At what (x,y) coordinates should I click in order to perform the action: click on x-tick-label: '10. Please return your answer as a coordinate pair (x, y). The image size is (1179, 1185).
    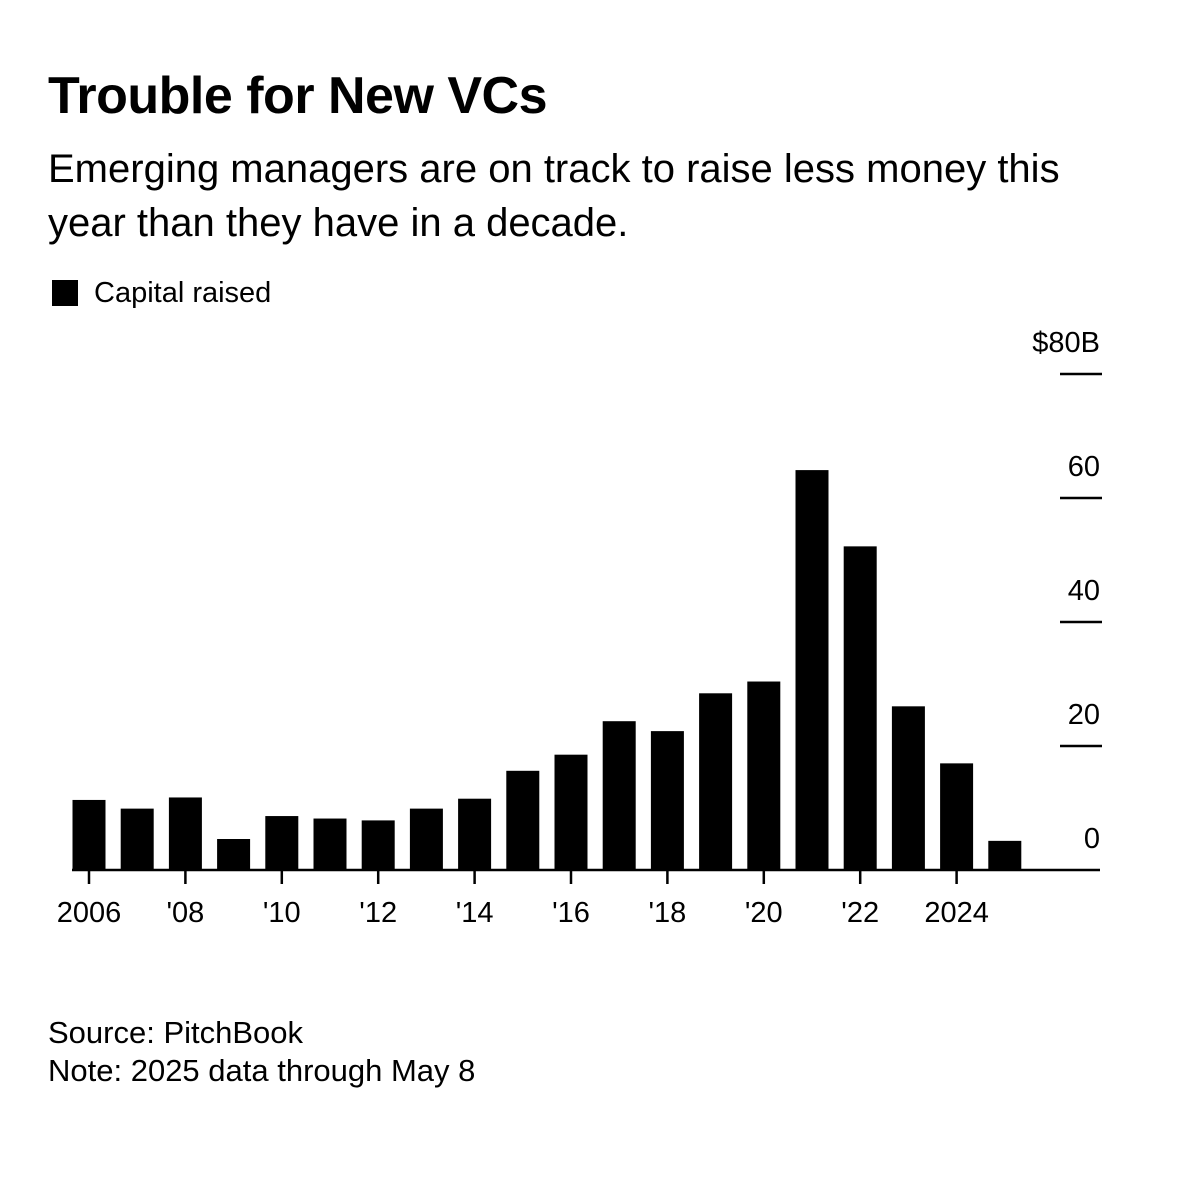
    Looking at the image, I should click on (282, 913).